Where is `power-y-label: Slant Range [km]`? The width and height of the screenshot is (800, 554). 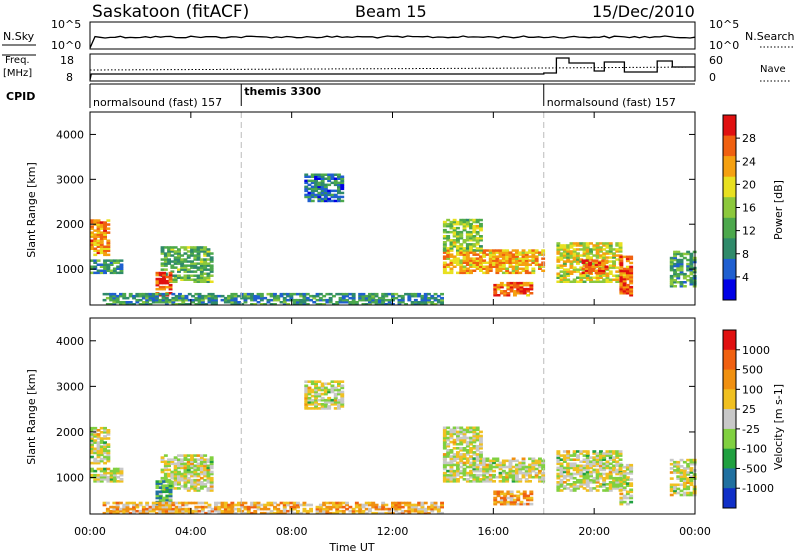
power-y-label: Slant Range [km] is located at coordinates (31, 210).